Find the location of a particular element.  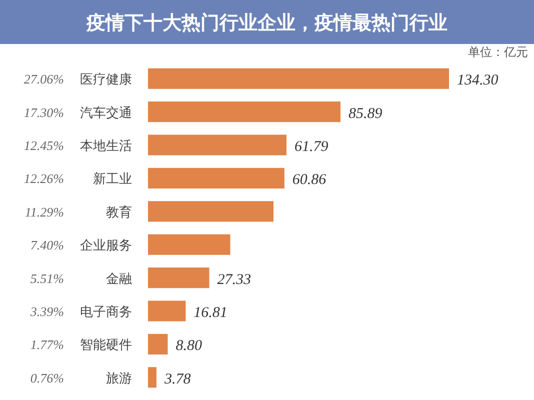

y-tick-label: 新工业 is located at coordinates (112, 180).